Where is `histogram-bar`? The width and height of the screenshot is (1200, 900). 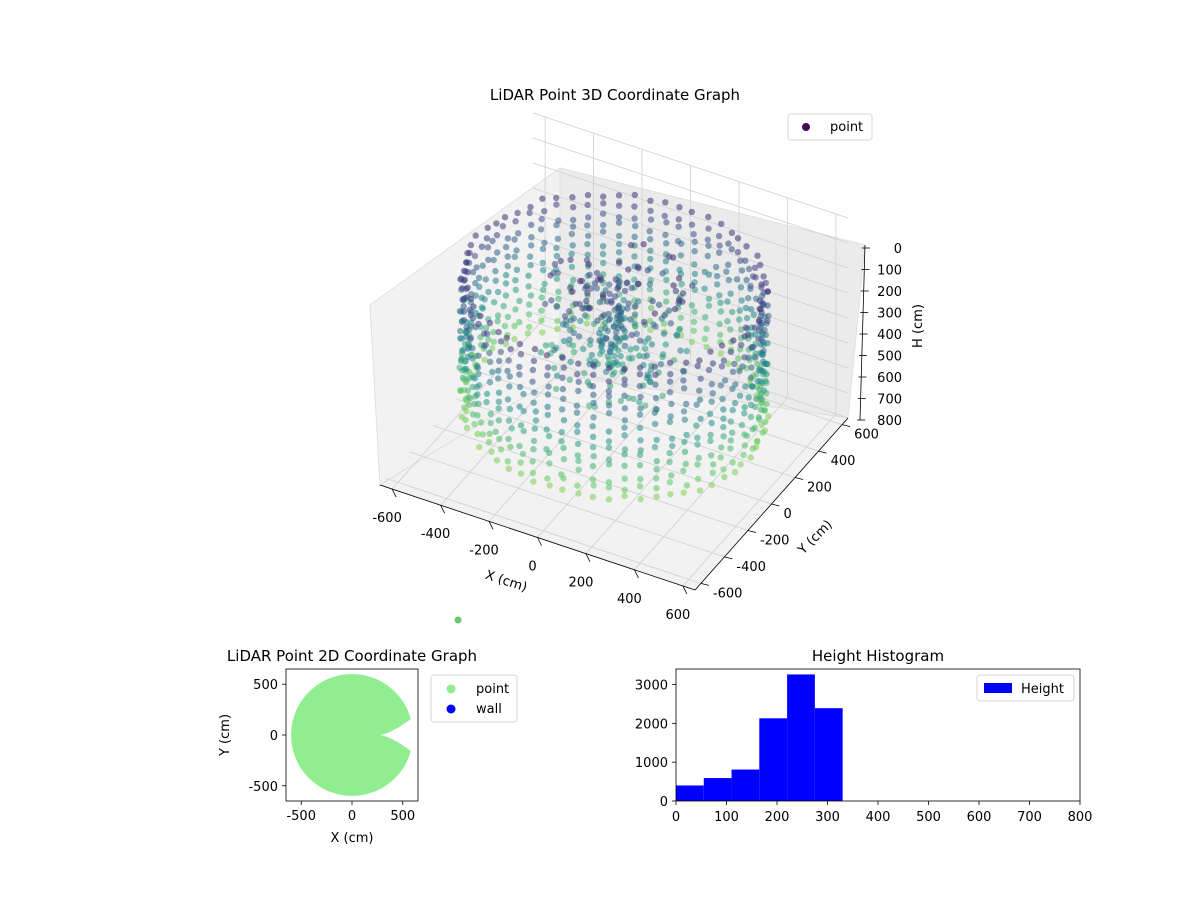 histogram-bar is located at coordinates (745, 785).